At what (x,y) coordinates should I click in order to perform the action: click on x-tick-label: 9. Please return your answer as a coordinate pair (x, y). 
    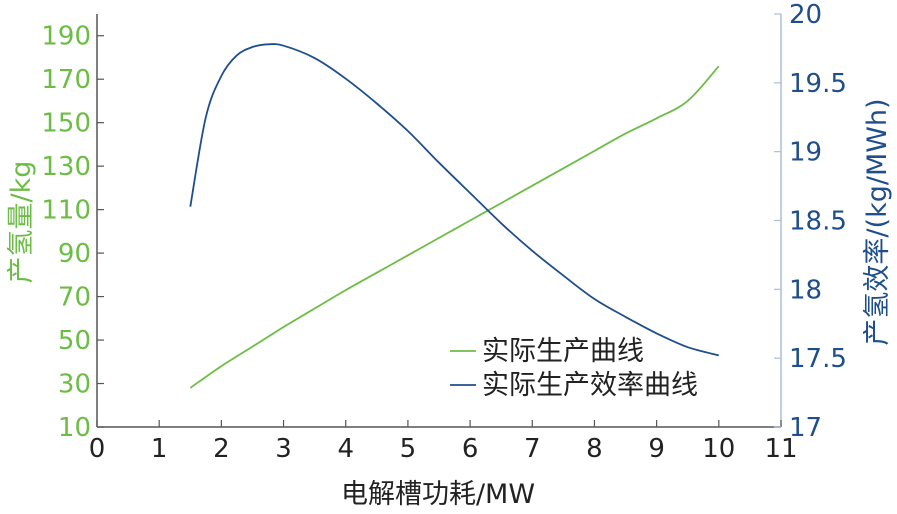
    Looking at the image, I should click on (656, 449).